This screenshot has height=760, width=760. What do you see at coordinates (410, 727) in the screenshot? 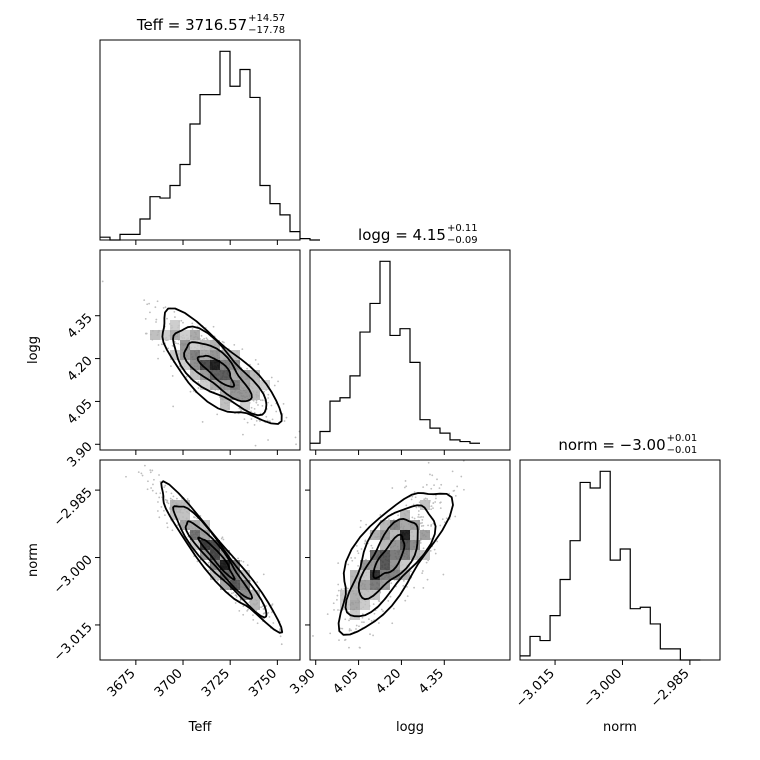
I see `xlabel-logg: logg` at bounding box center [410, 727].